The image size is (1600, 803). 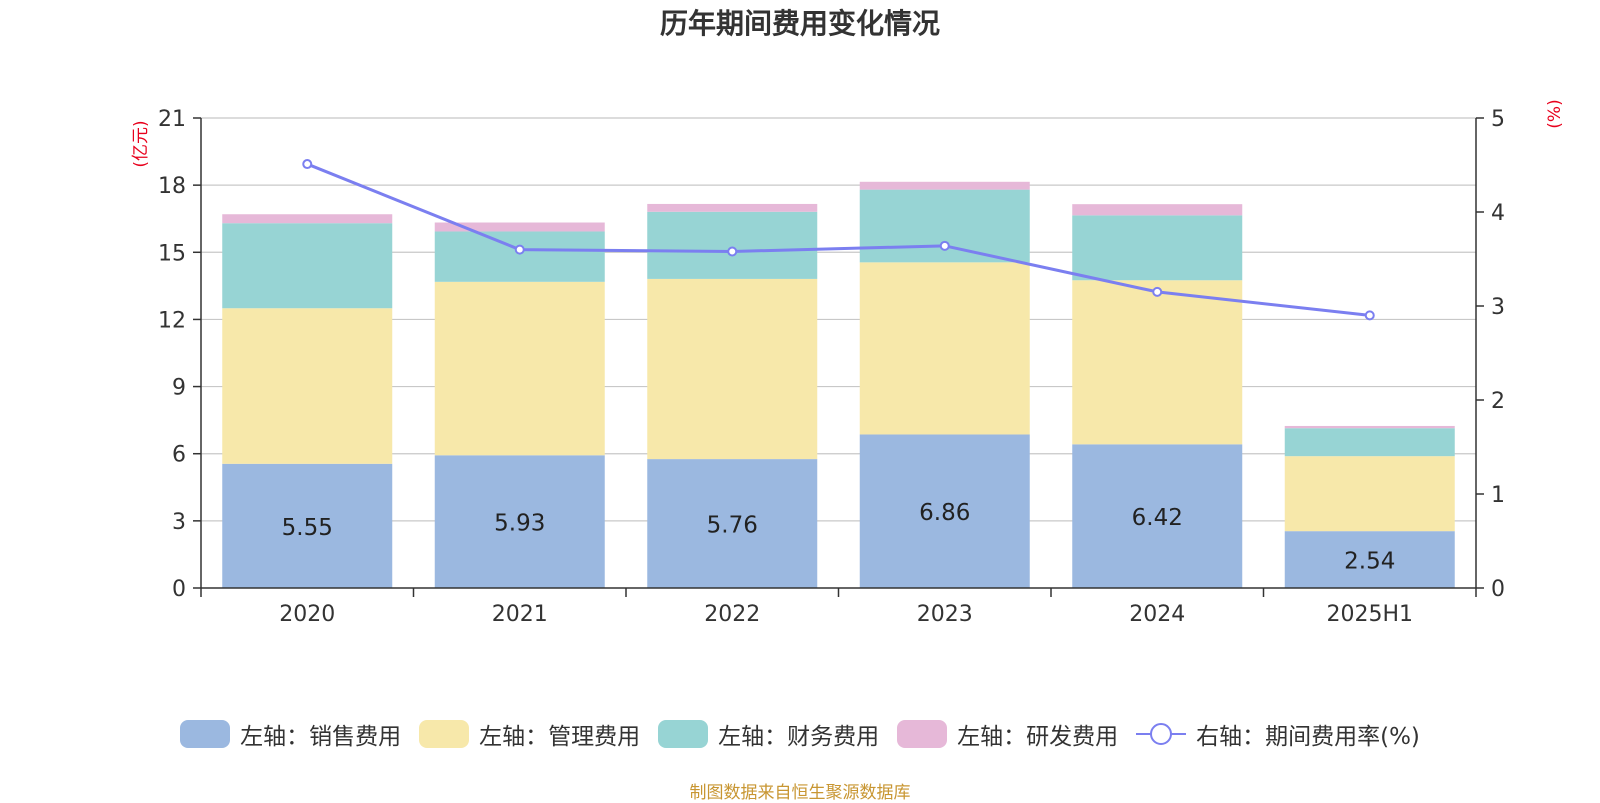 I want to click on bar-sales-2021, so click(x=519, y=521).